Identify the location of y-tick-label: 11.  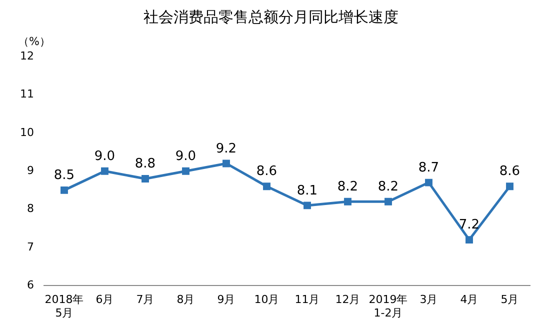
(27, 94).